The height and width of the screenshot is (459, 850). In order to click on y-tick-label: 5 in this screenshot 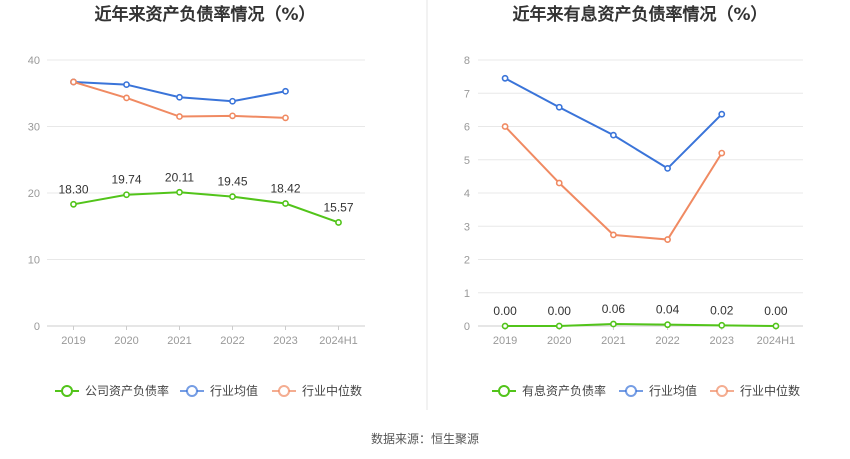, I will do `click(467, 161)`.